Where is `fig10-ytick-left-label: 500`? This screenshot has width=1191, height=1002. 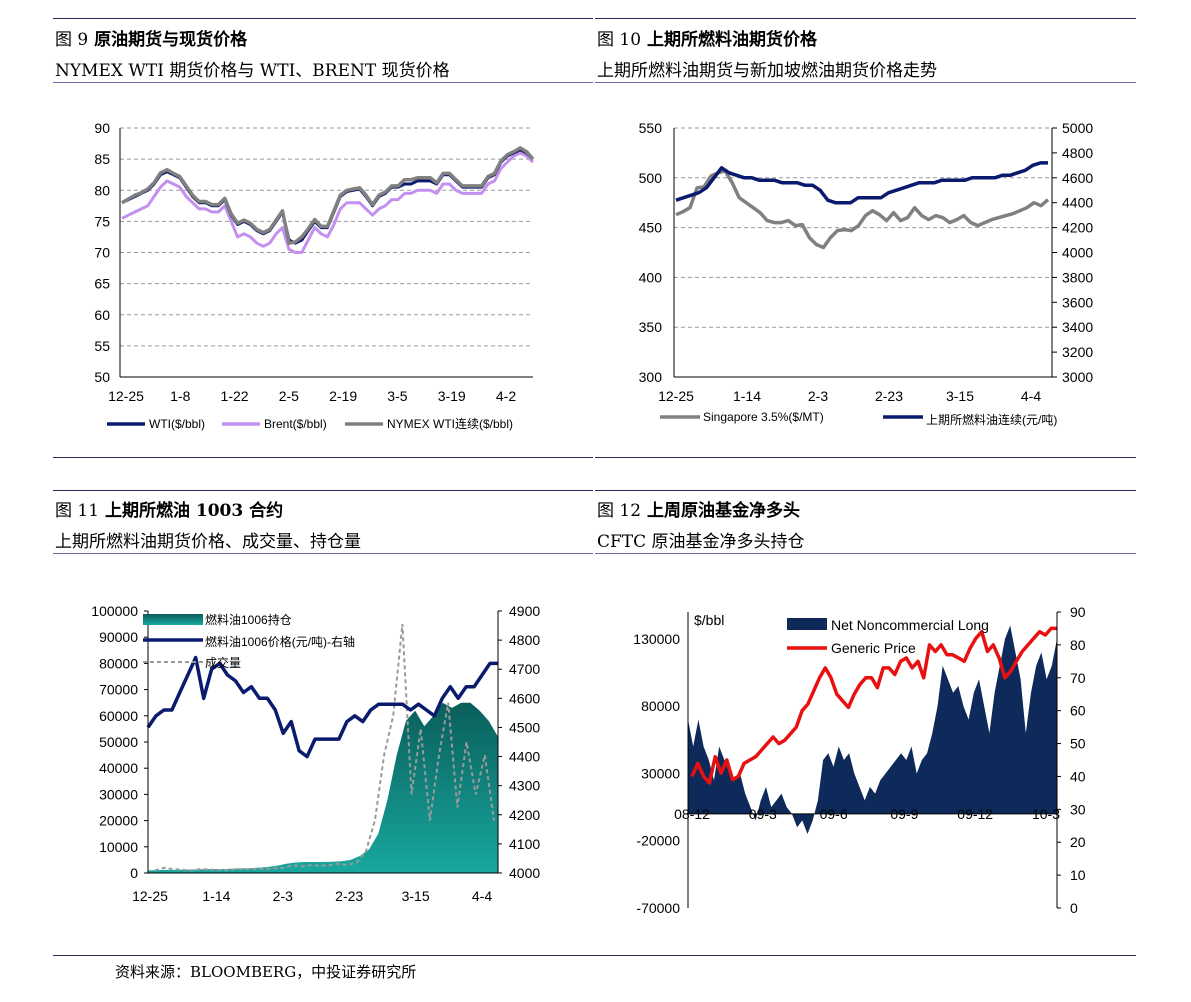
fig10-ytick-left-label: 500 is located at coordinates (651, 178).